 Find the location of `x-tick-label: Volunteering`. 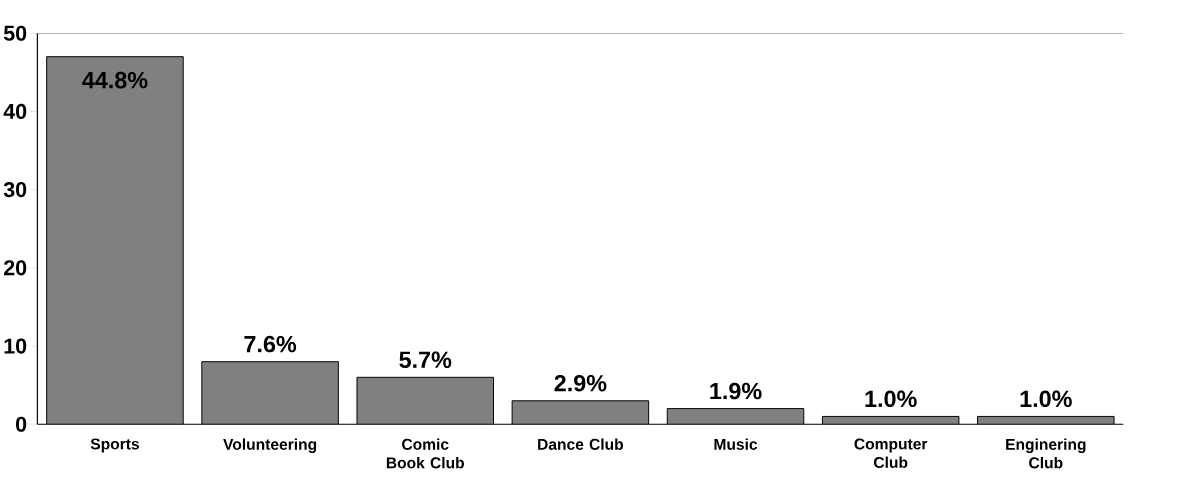

x-tick-label: Volunteering is located at coordinates (270, 446).